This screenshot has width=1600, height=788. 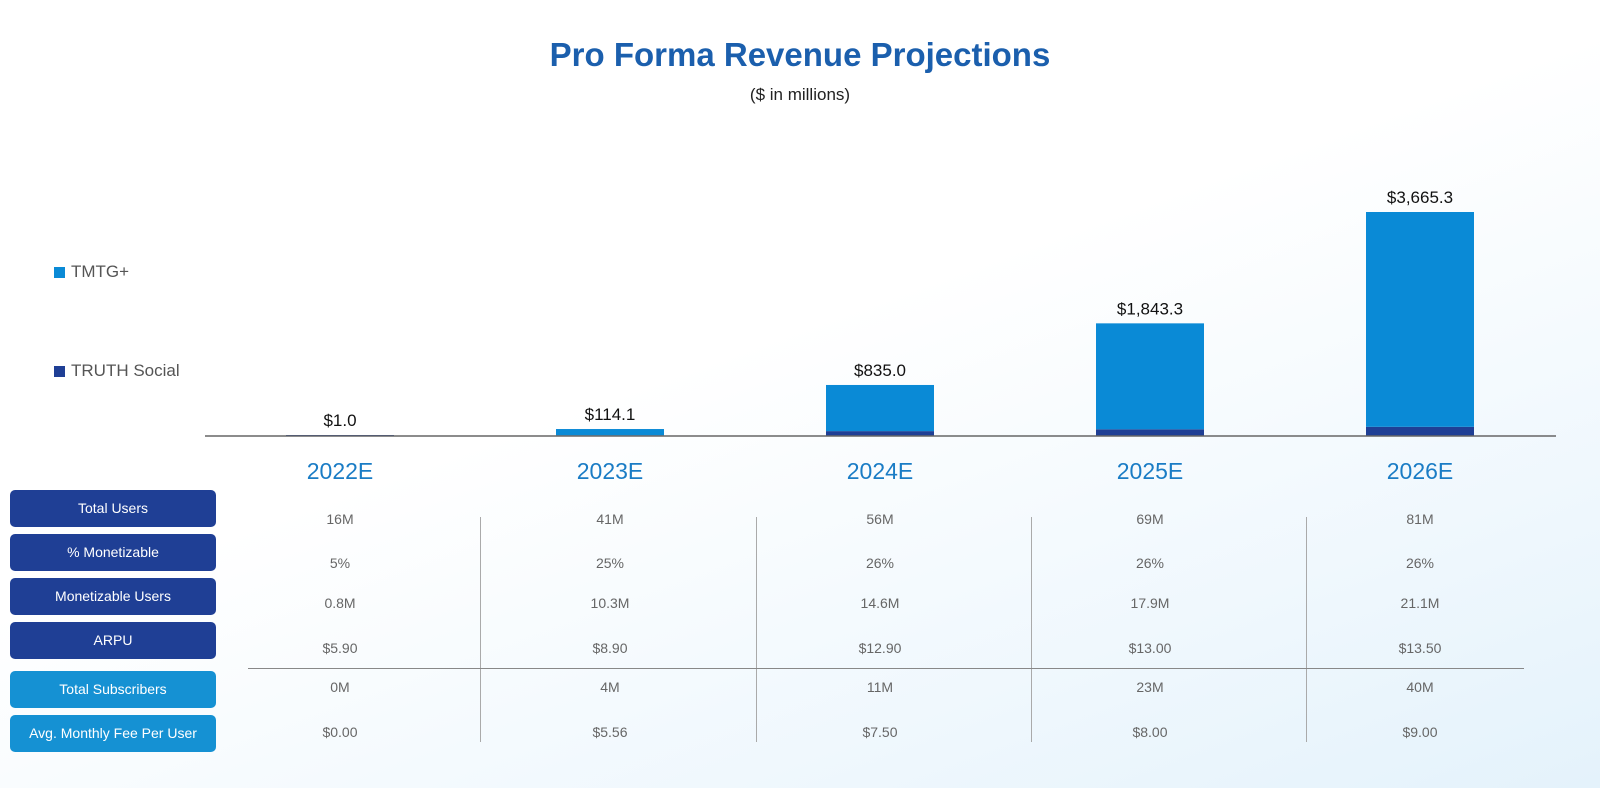 What do you see at coordinates (610, 414) in the screenshot?
I see `bar-total-label: $114.1` at bounding box center [610, 414].